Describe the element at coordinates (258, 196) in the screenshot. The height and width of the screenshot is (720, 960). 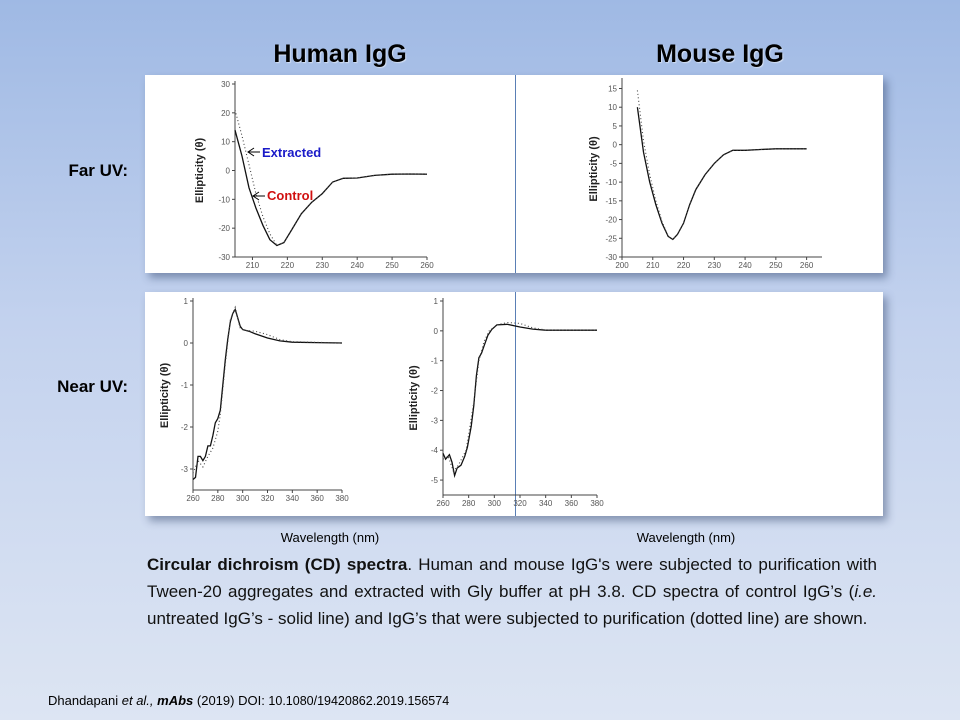
I see `arrow-control-icon` at that location.